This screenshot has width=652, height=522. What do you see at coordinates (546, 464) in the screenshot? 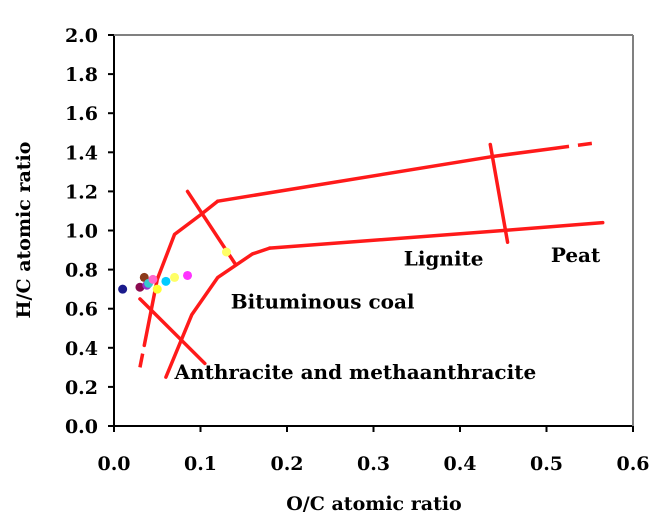
I see `x-tick-label: 0.5` at bounding box center [546, 464].